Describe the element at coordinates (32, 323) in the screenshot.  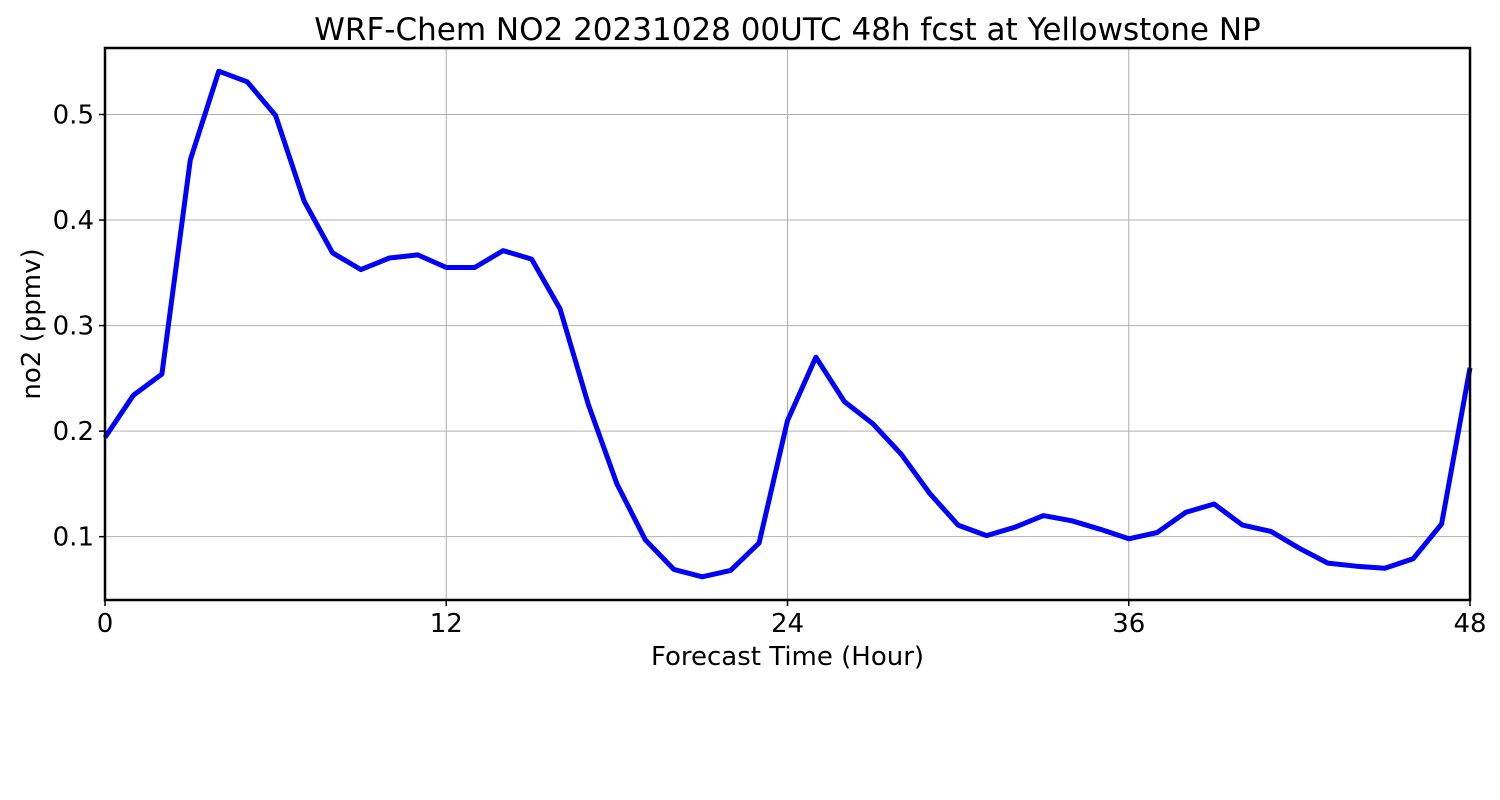
I see `y-axis-label: no2 (ppmv)` at that location.